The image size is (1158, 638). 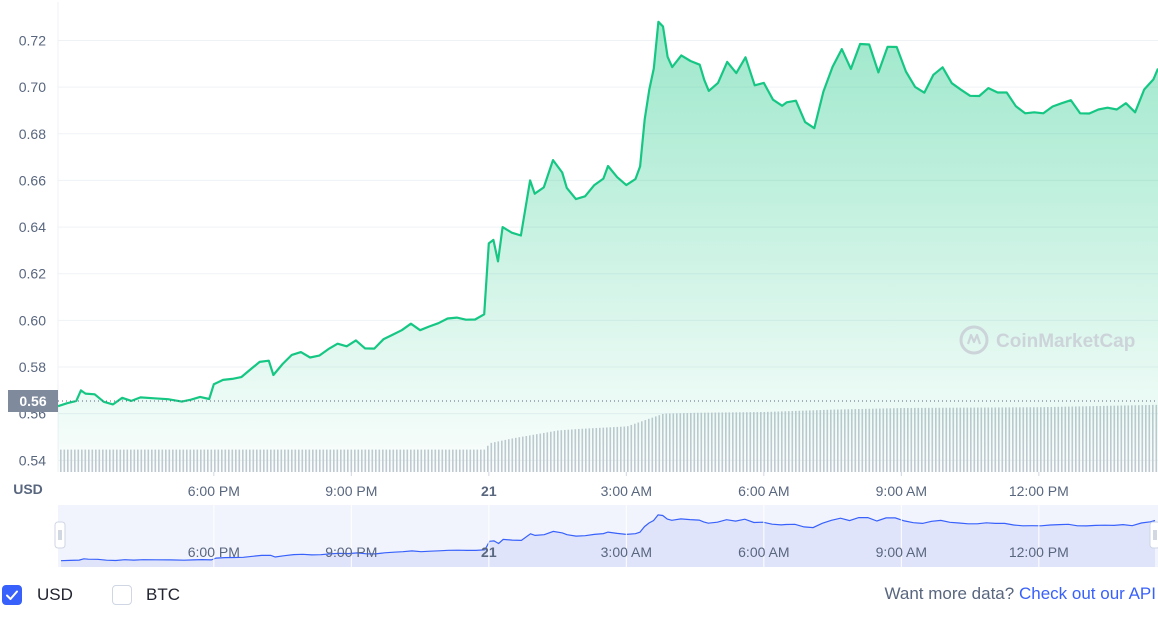 I want to click on navigator-tick-label: 3:00 AM, so click(x=626, y=552).